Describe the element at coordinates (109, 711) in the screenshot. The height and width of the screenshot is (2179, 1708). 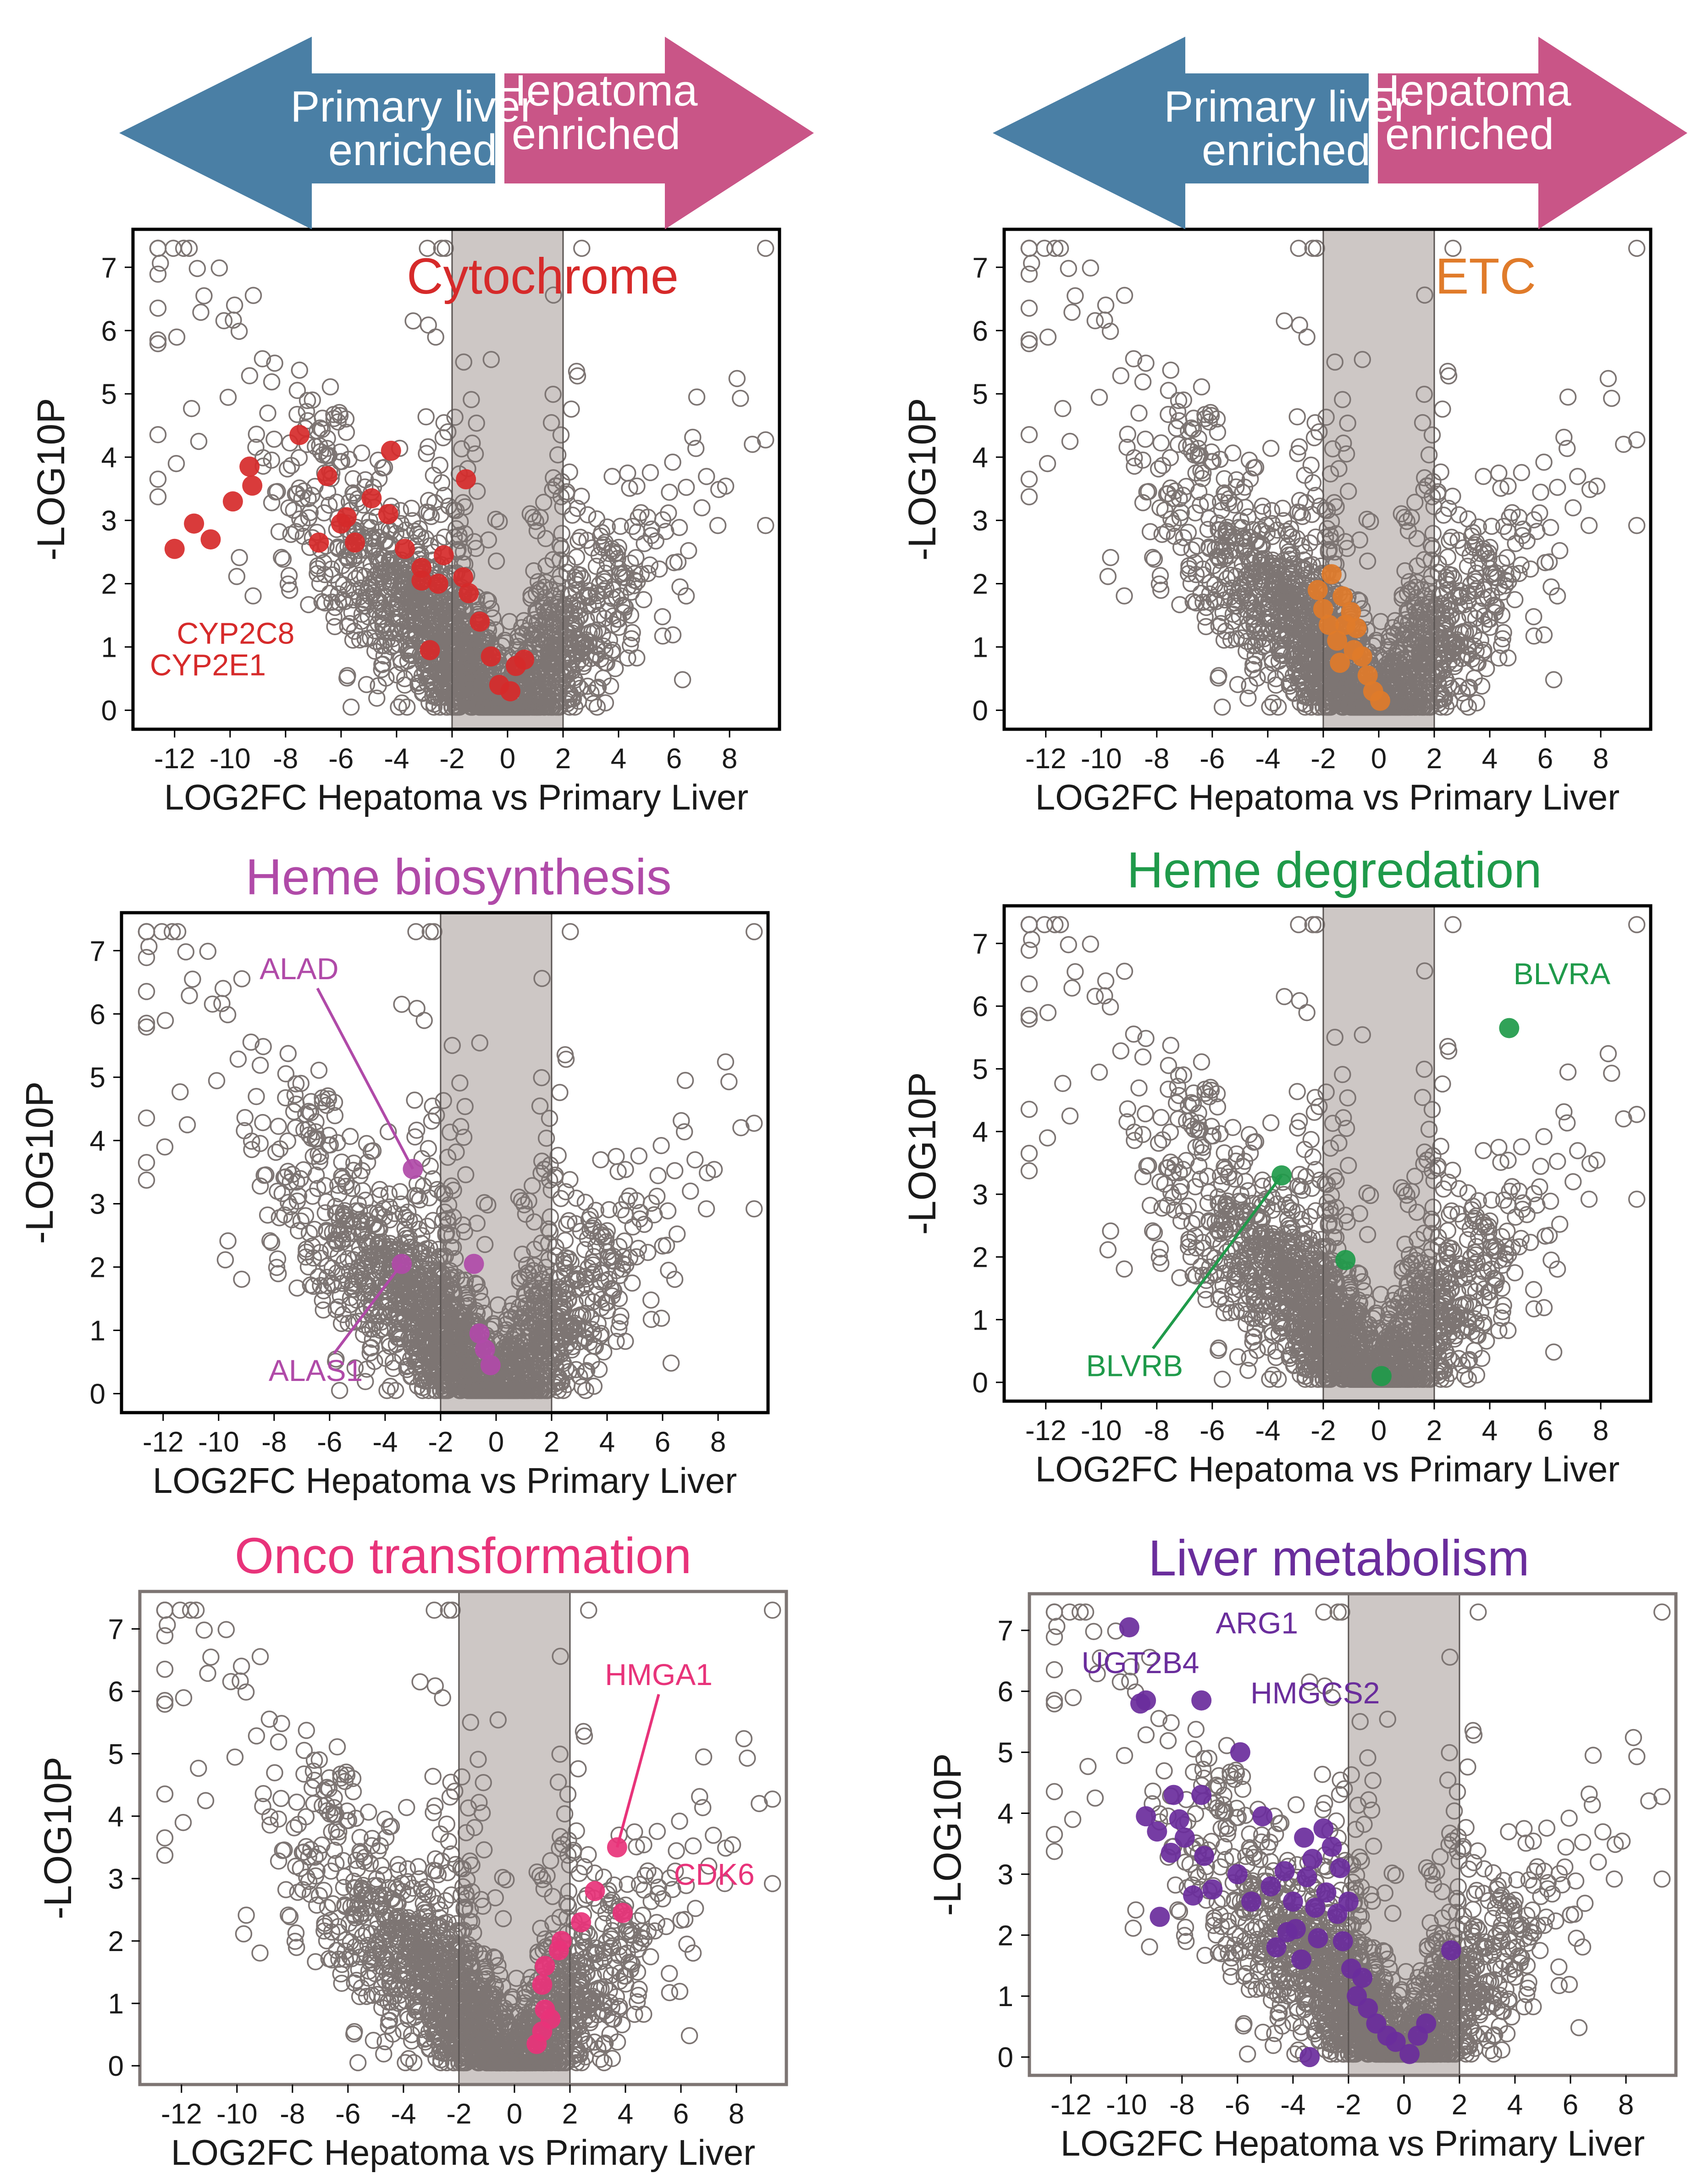
I see `y-tick-label: 0` at that location.